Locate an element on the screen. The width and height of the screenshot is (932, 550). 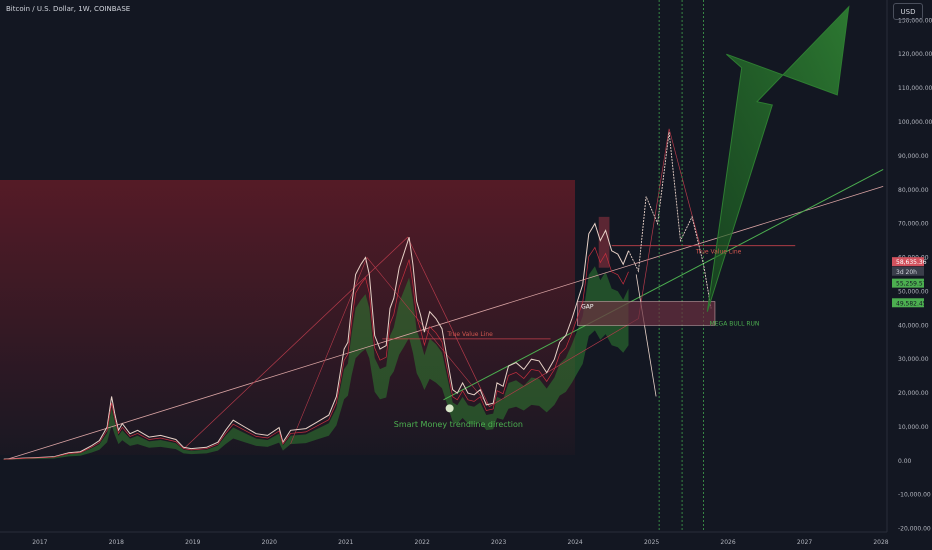
y-tick-label: 50,000.00 is located at coordinates (913, 291).